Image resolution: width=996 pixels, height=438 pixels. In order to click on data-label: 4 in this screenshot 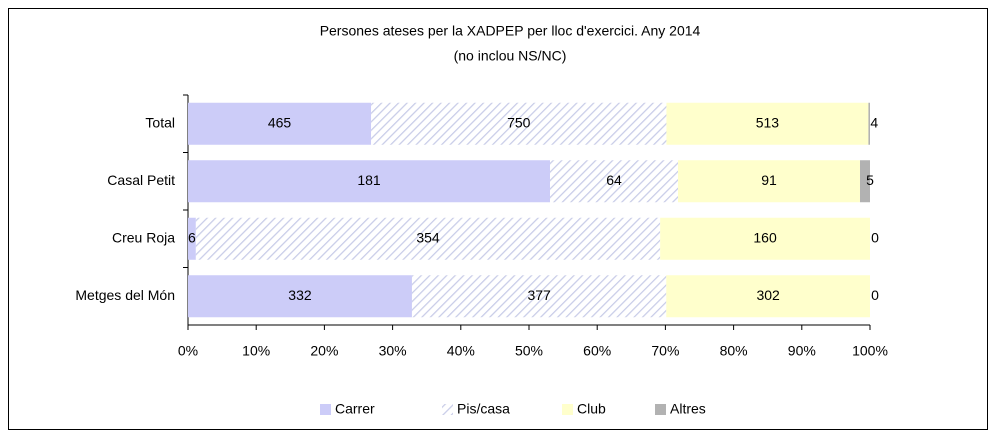, I will do `click(874, 122)`.